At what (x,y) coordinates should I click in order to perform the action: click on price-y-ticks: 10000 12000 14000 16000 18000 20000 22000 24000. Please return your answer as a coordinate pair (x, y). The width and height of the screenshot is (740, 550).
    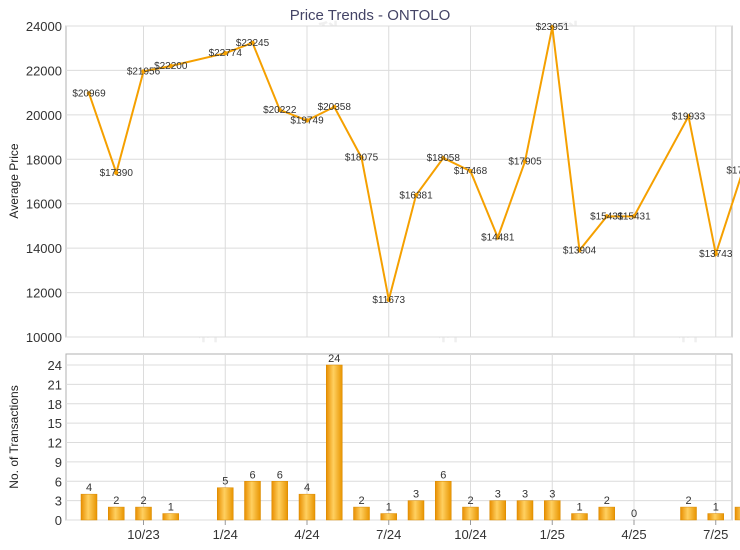
    Looking at the image, I should click on (44, 182).